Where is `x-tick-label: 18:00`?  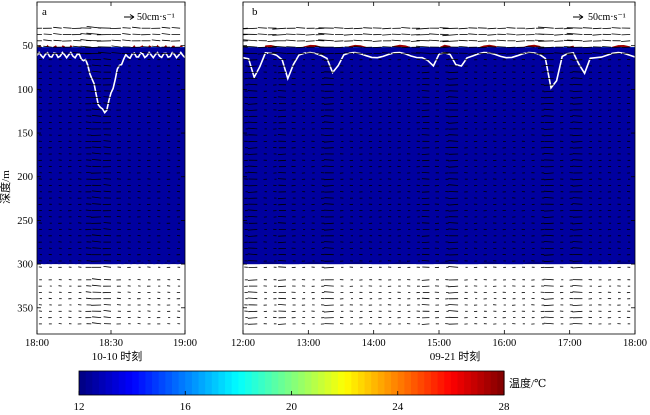
x-tick-label: 18:00 is located at coordinates (37, 343).